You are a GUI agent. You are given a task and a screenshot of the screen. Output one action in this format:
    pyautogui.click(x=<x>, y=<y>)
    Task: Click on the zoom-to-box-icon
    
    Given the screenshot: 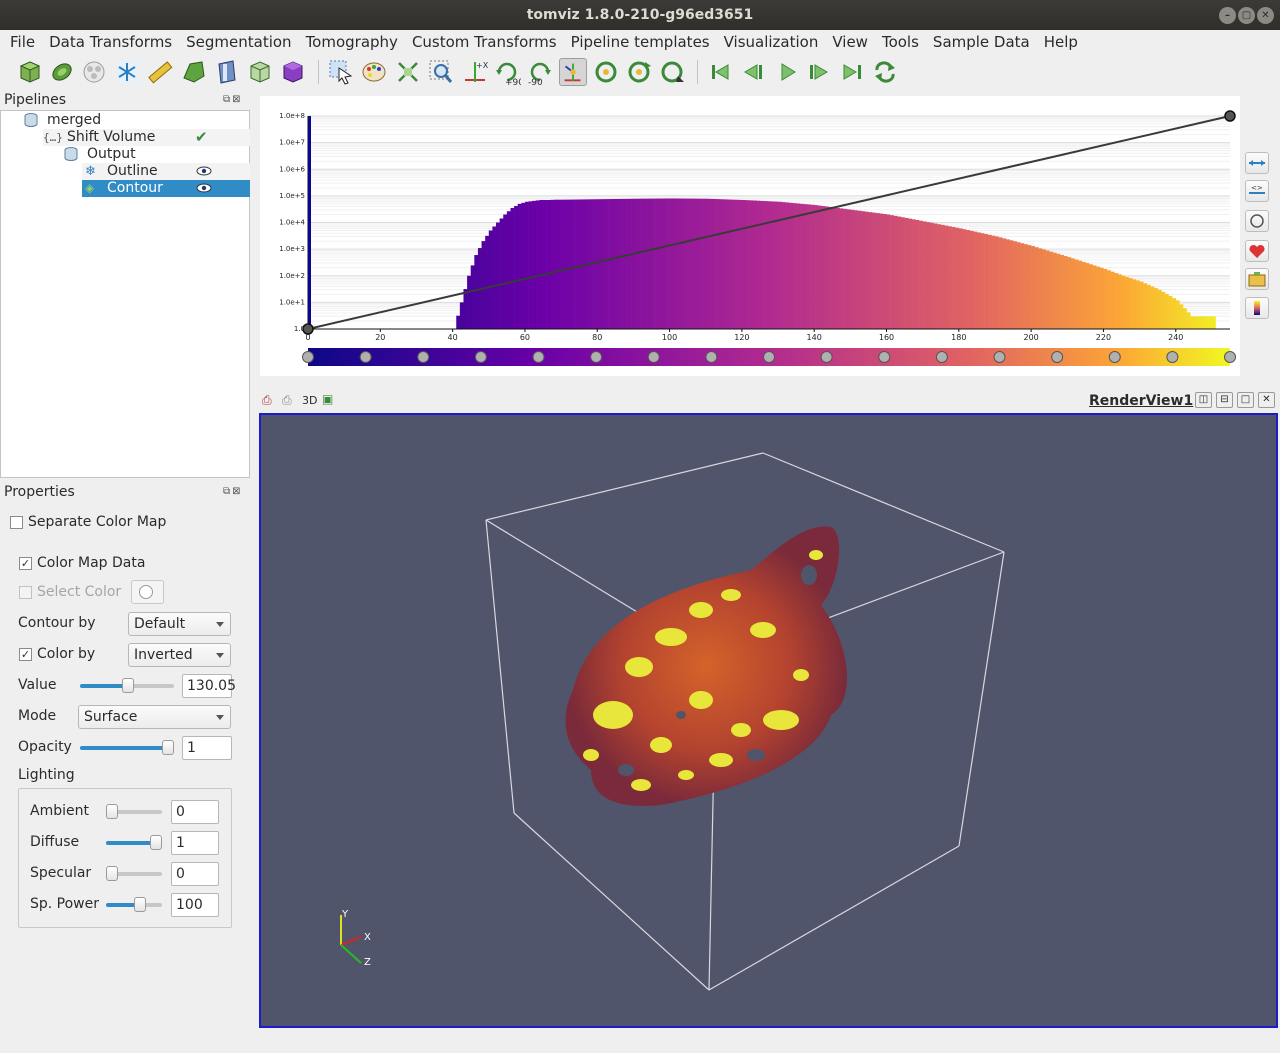 What is the action you would take?
    pyautogui.click(x=441, y=72)
    